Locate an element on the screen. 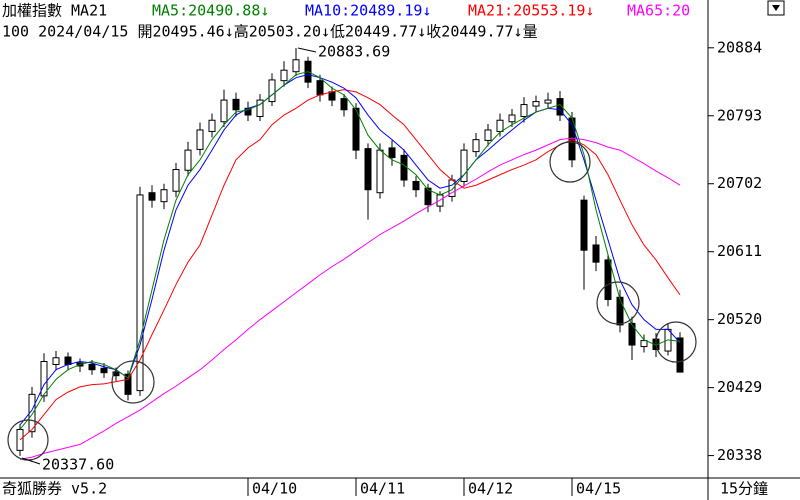 The width and height of the screenshot is (800, 500). annotation: 20337.60 is located at coordinates (78, 465).